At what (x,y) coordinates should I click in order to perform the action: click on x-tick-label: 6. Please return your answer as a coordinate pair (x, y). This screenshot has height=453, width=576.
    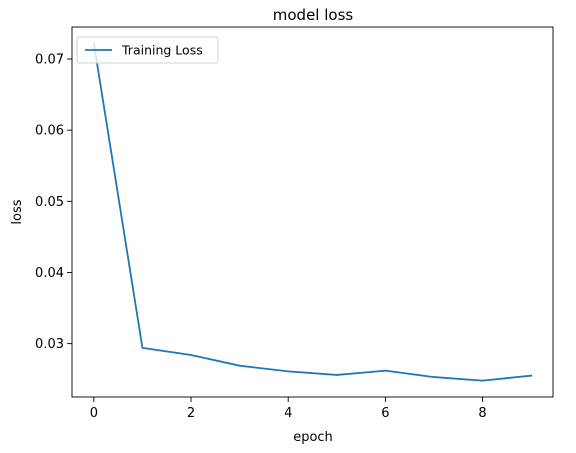
    Looking at the image, I should click on (385, 413).